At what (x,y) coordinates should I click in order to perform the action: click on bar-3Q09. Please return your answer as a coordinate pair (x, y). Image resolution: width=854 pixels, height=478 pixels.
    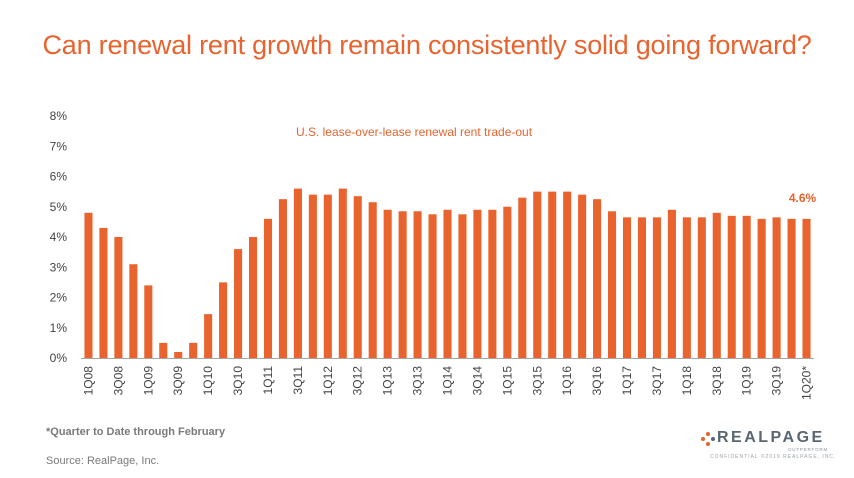
    Looking at the image, I should click on (178, 354).